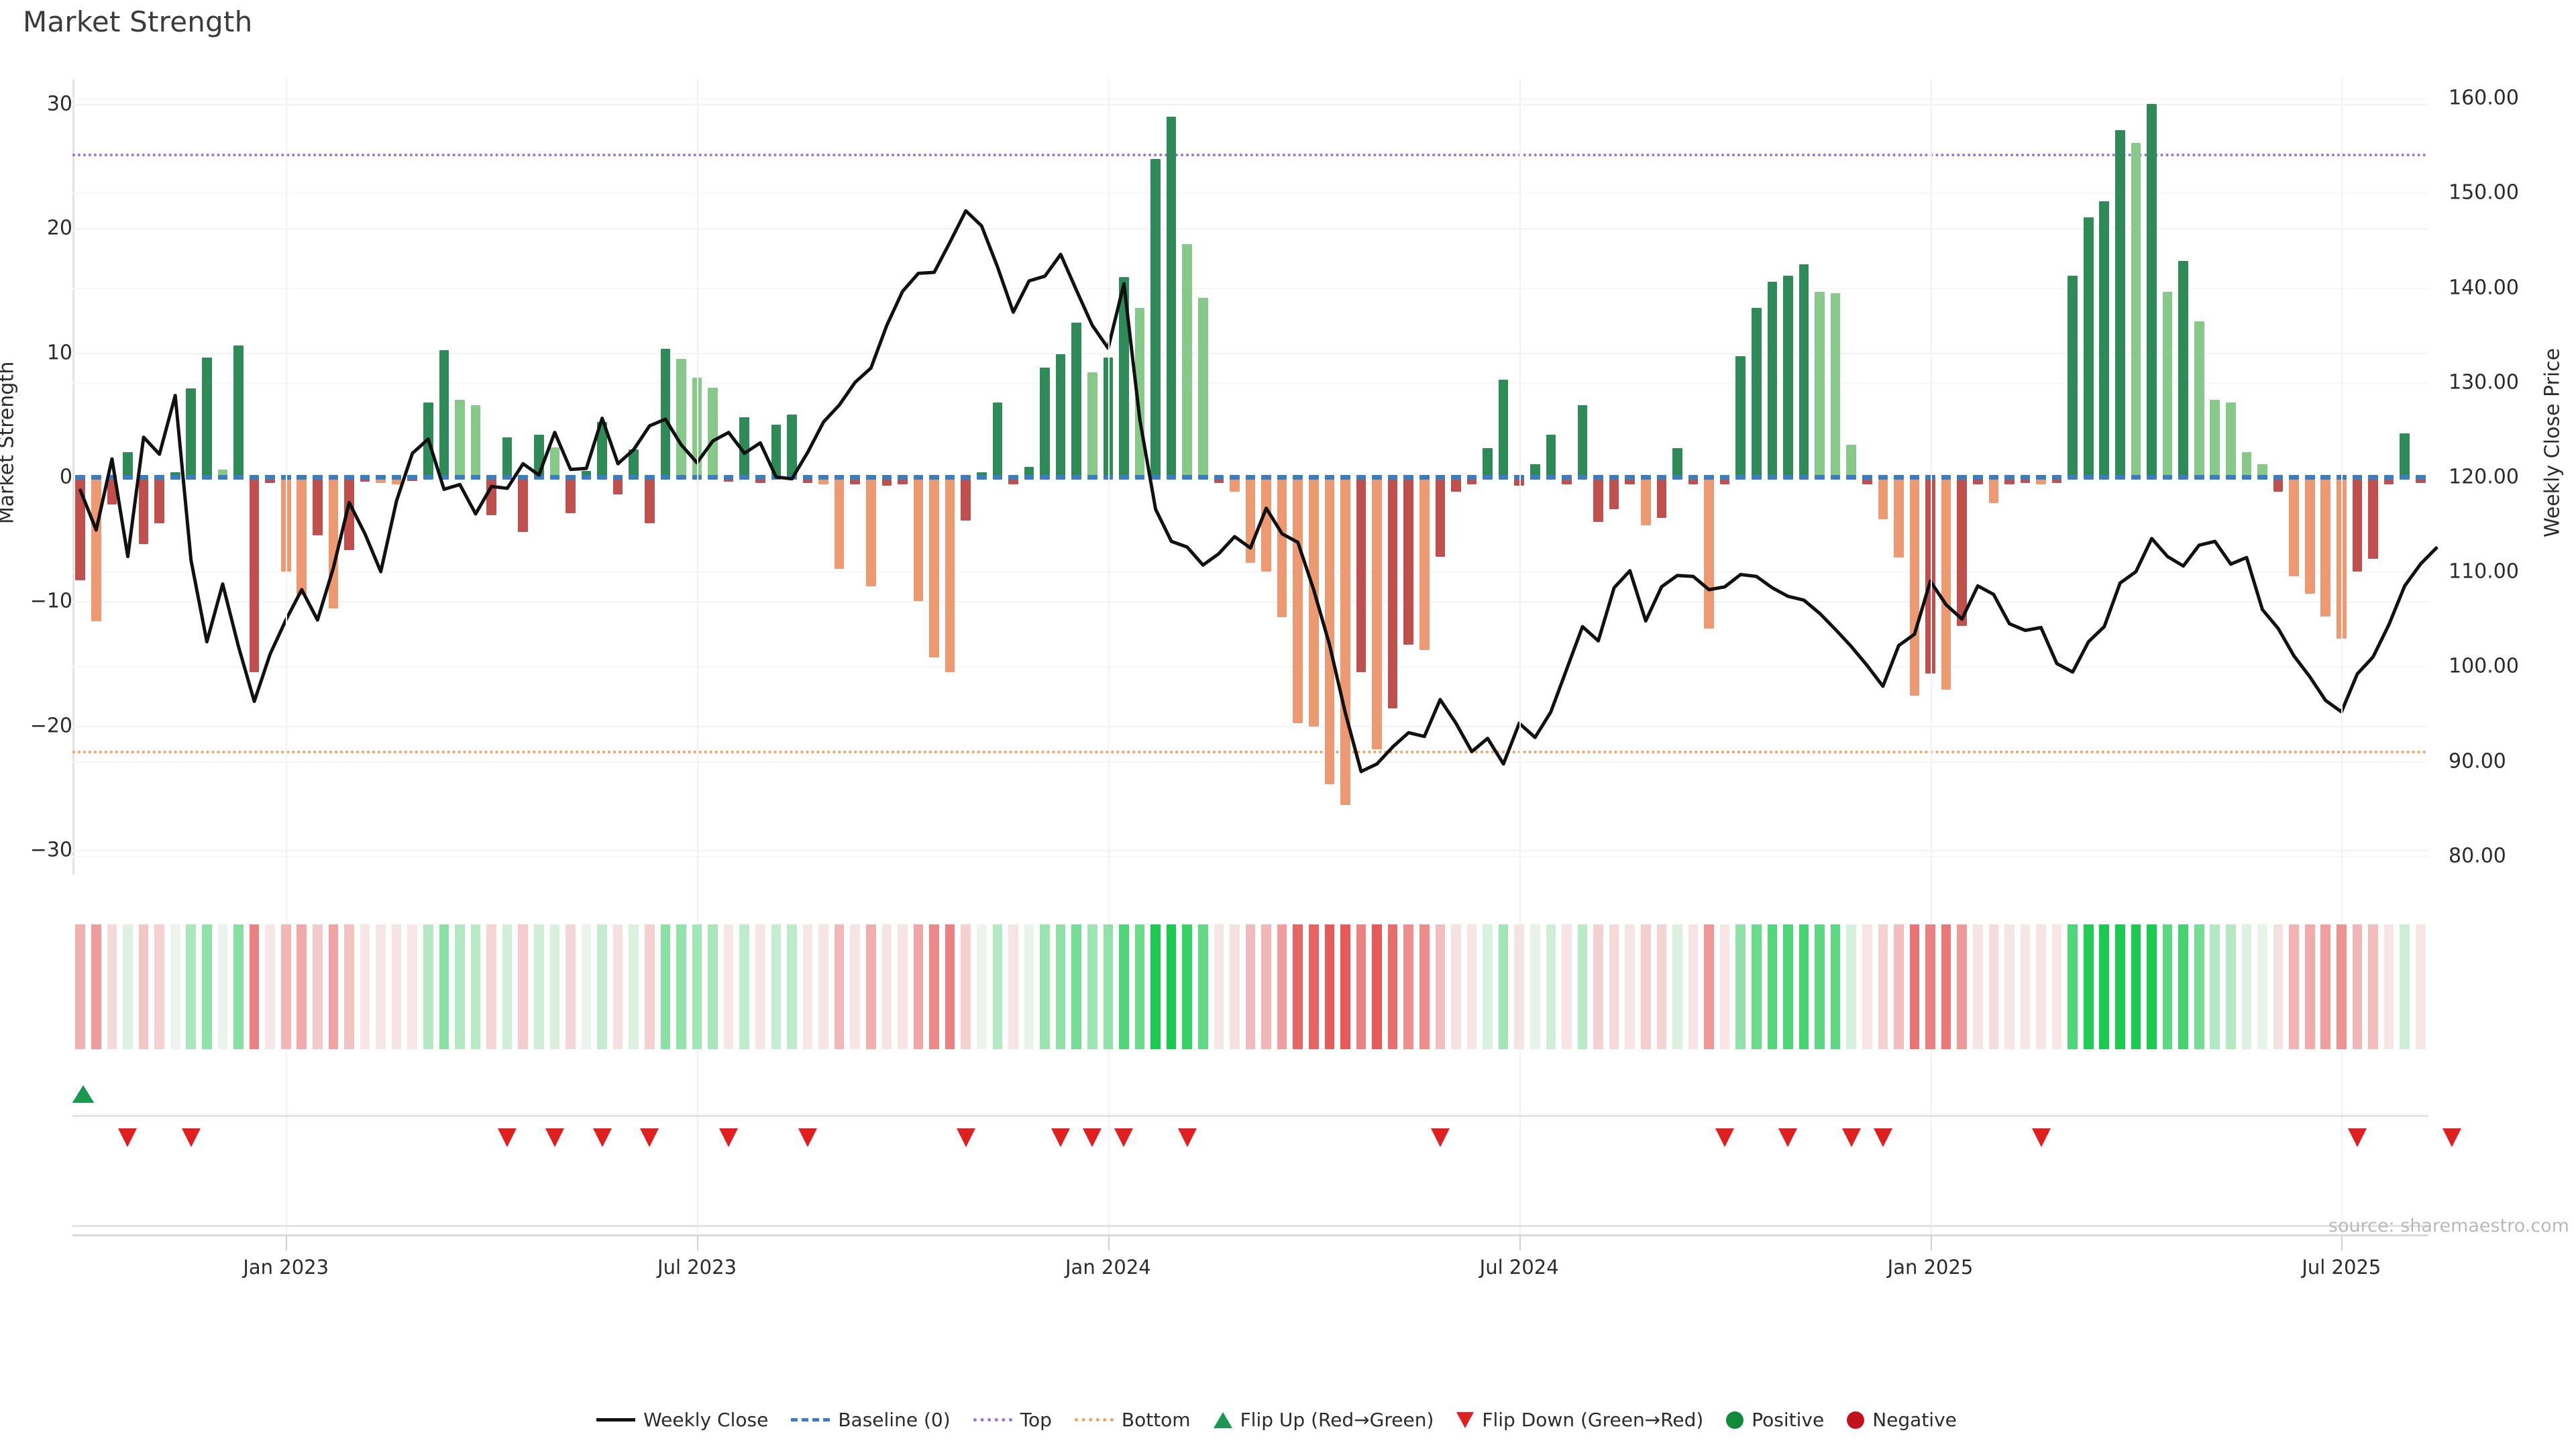  What do you see at coordinates (871, 1420) in the screenshot?
I see `legend-item: Baseline (0)` at bounding box center [871, 1420].